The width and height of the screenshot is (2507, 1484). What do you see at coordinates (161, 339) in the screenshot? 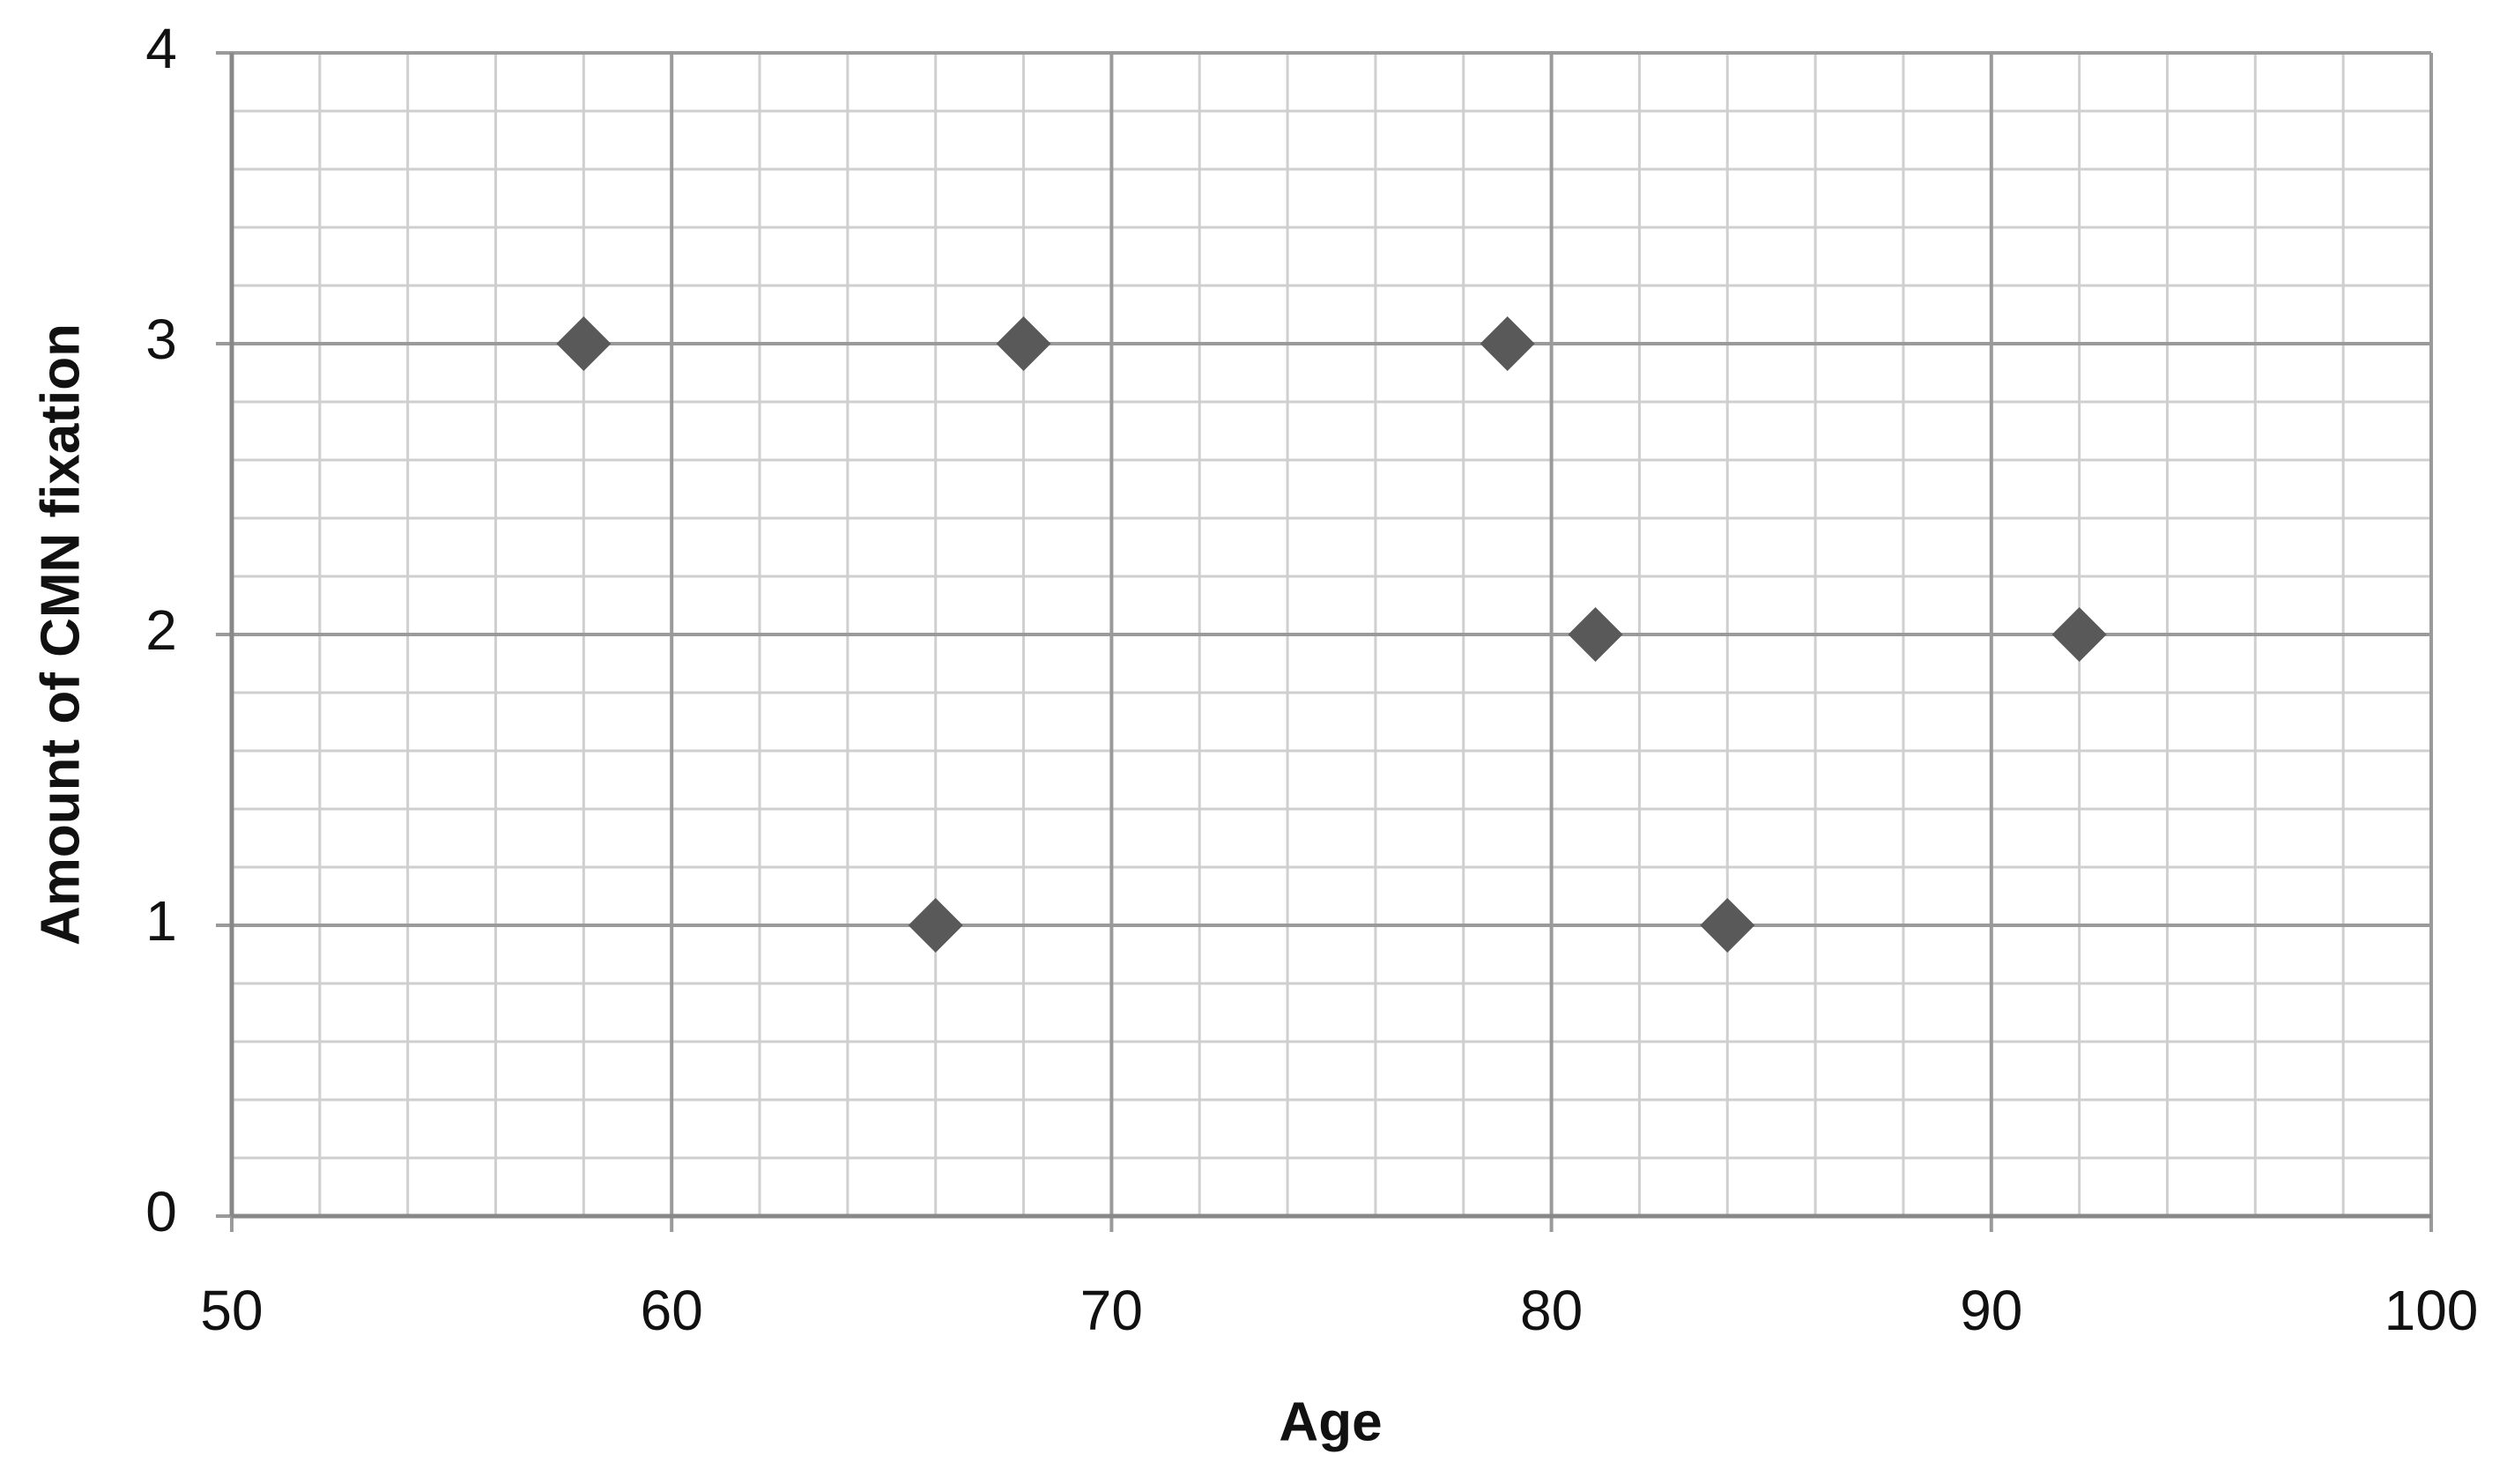
I see `y-tick-label: 3` at bounding box center [161, 339].